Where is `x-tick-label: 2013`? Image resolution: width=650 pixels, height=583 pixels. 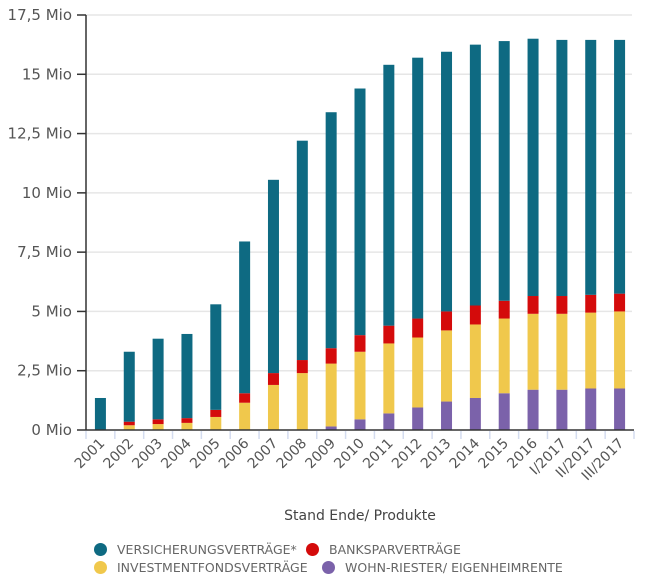 x-tick-label: 2013 is located at coordinates (436, 454).